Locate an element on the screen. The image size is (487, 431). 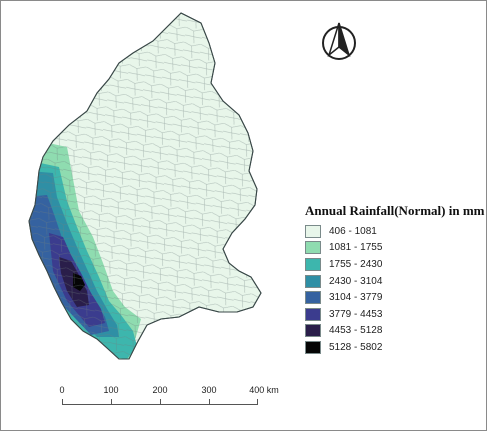
legend-title: Annual Rainfall(Normal) in mm is located at coordinates (395, 210).